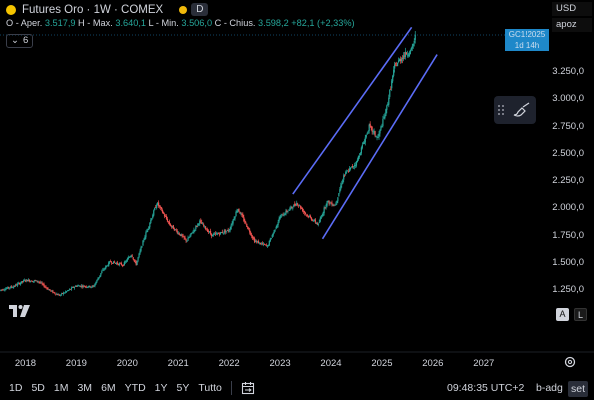  I want to click on timeframe-5y: 5Y, so click(183, 388).